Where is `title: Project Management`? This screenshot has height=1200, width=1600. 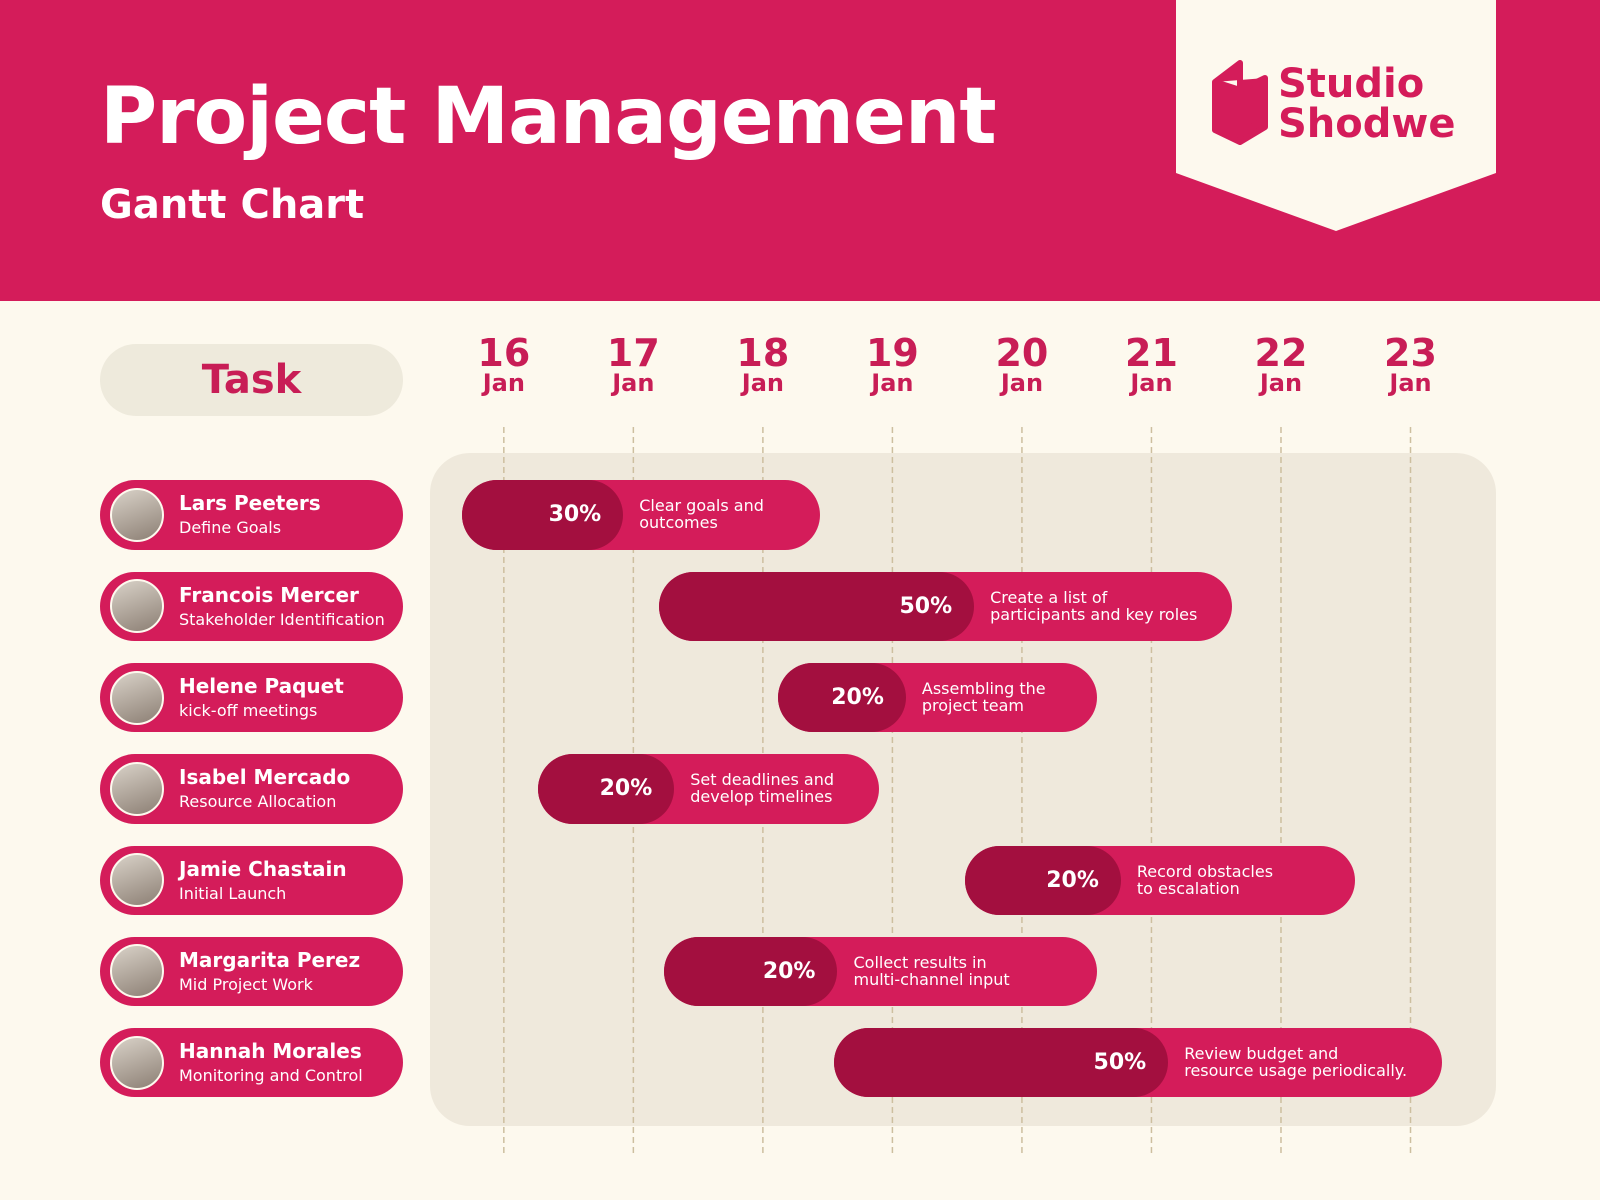 title: Project Management is located at coordinates (548, 117).